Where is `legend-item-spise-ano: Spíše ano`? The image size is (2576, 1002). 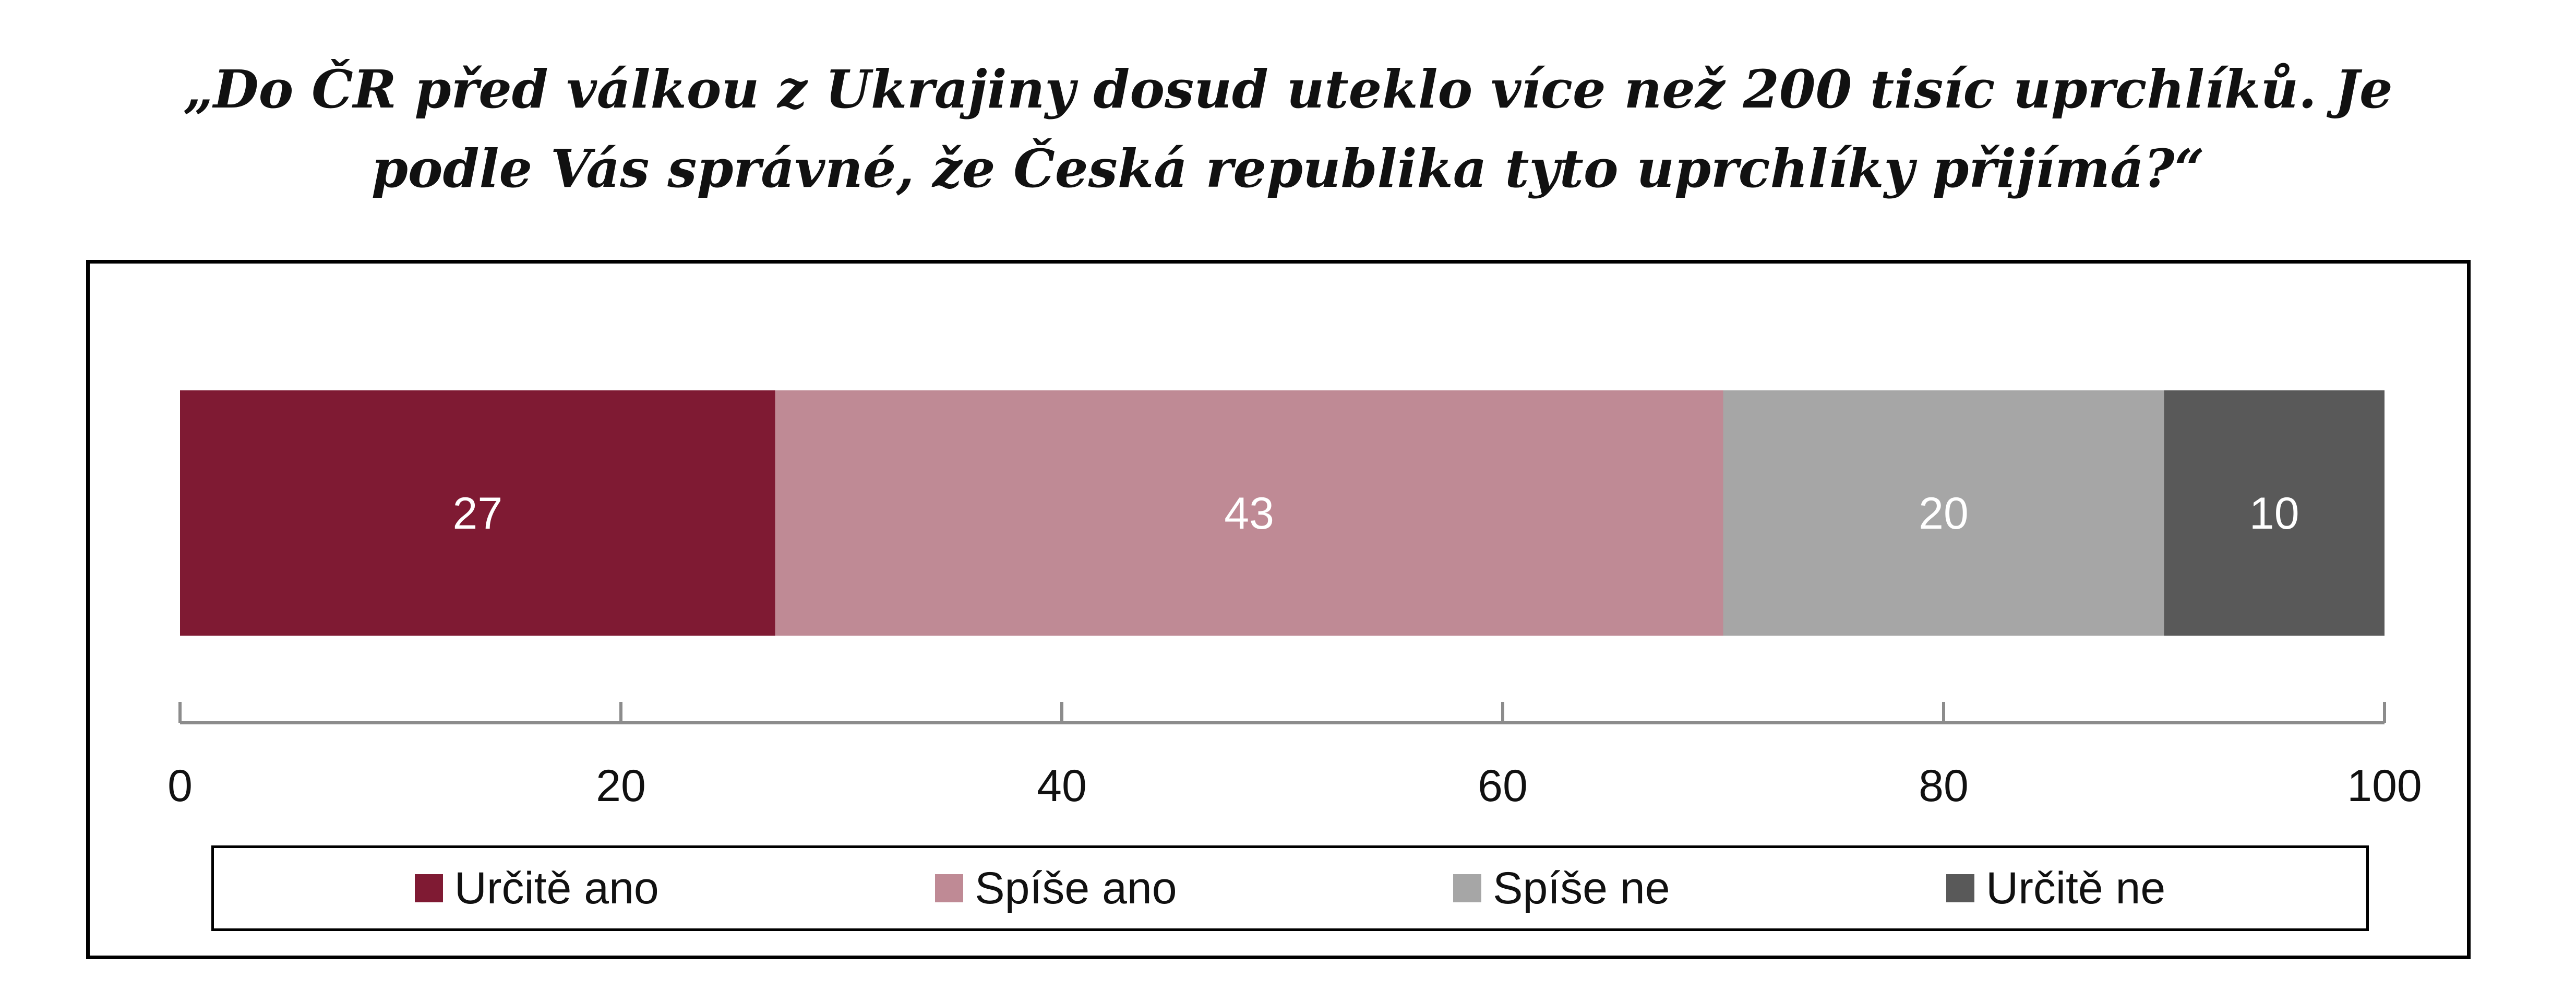
legend-item-spise-ano: Spíše ano is located at coordinates (1056, 888).